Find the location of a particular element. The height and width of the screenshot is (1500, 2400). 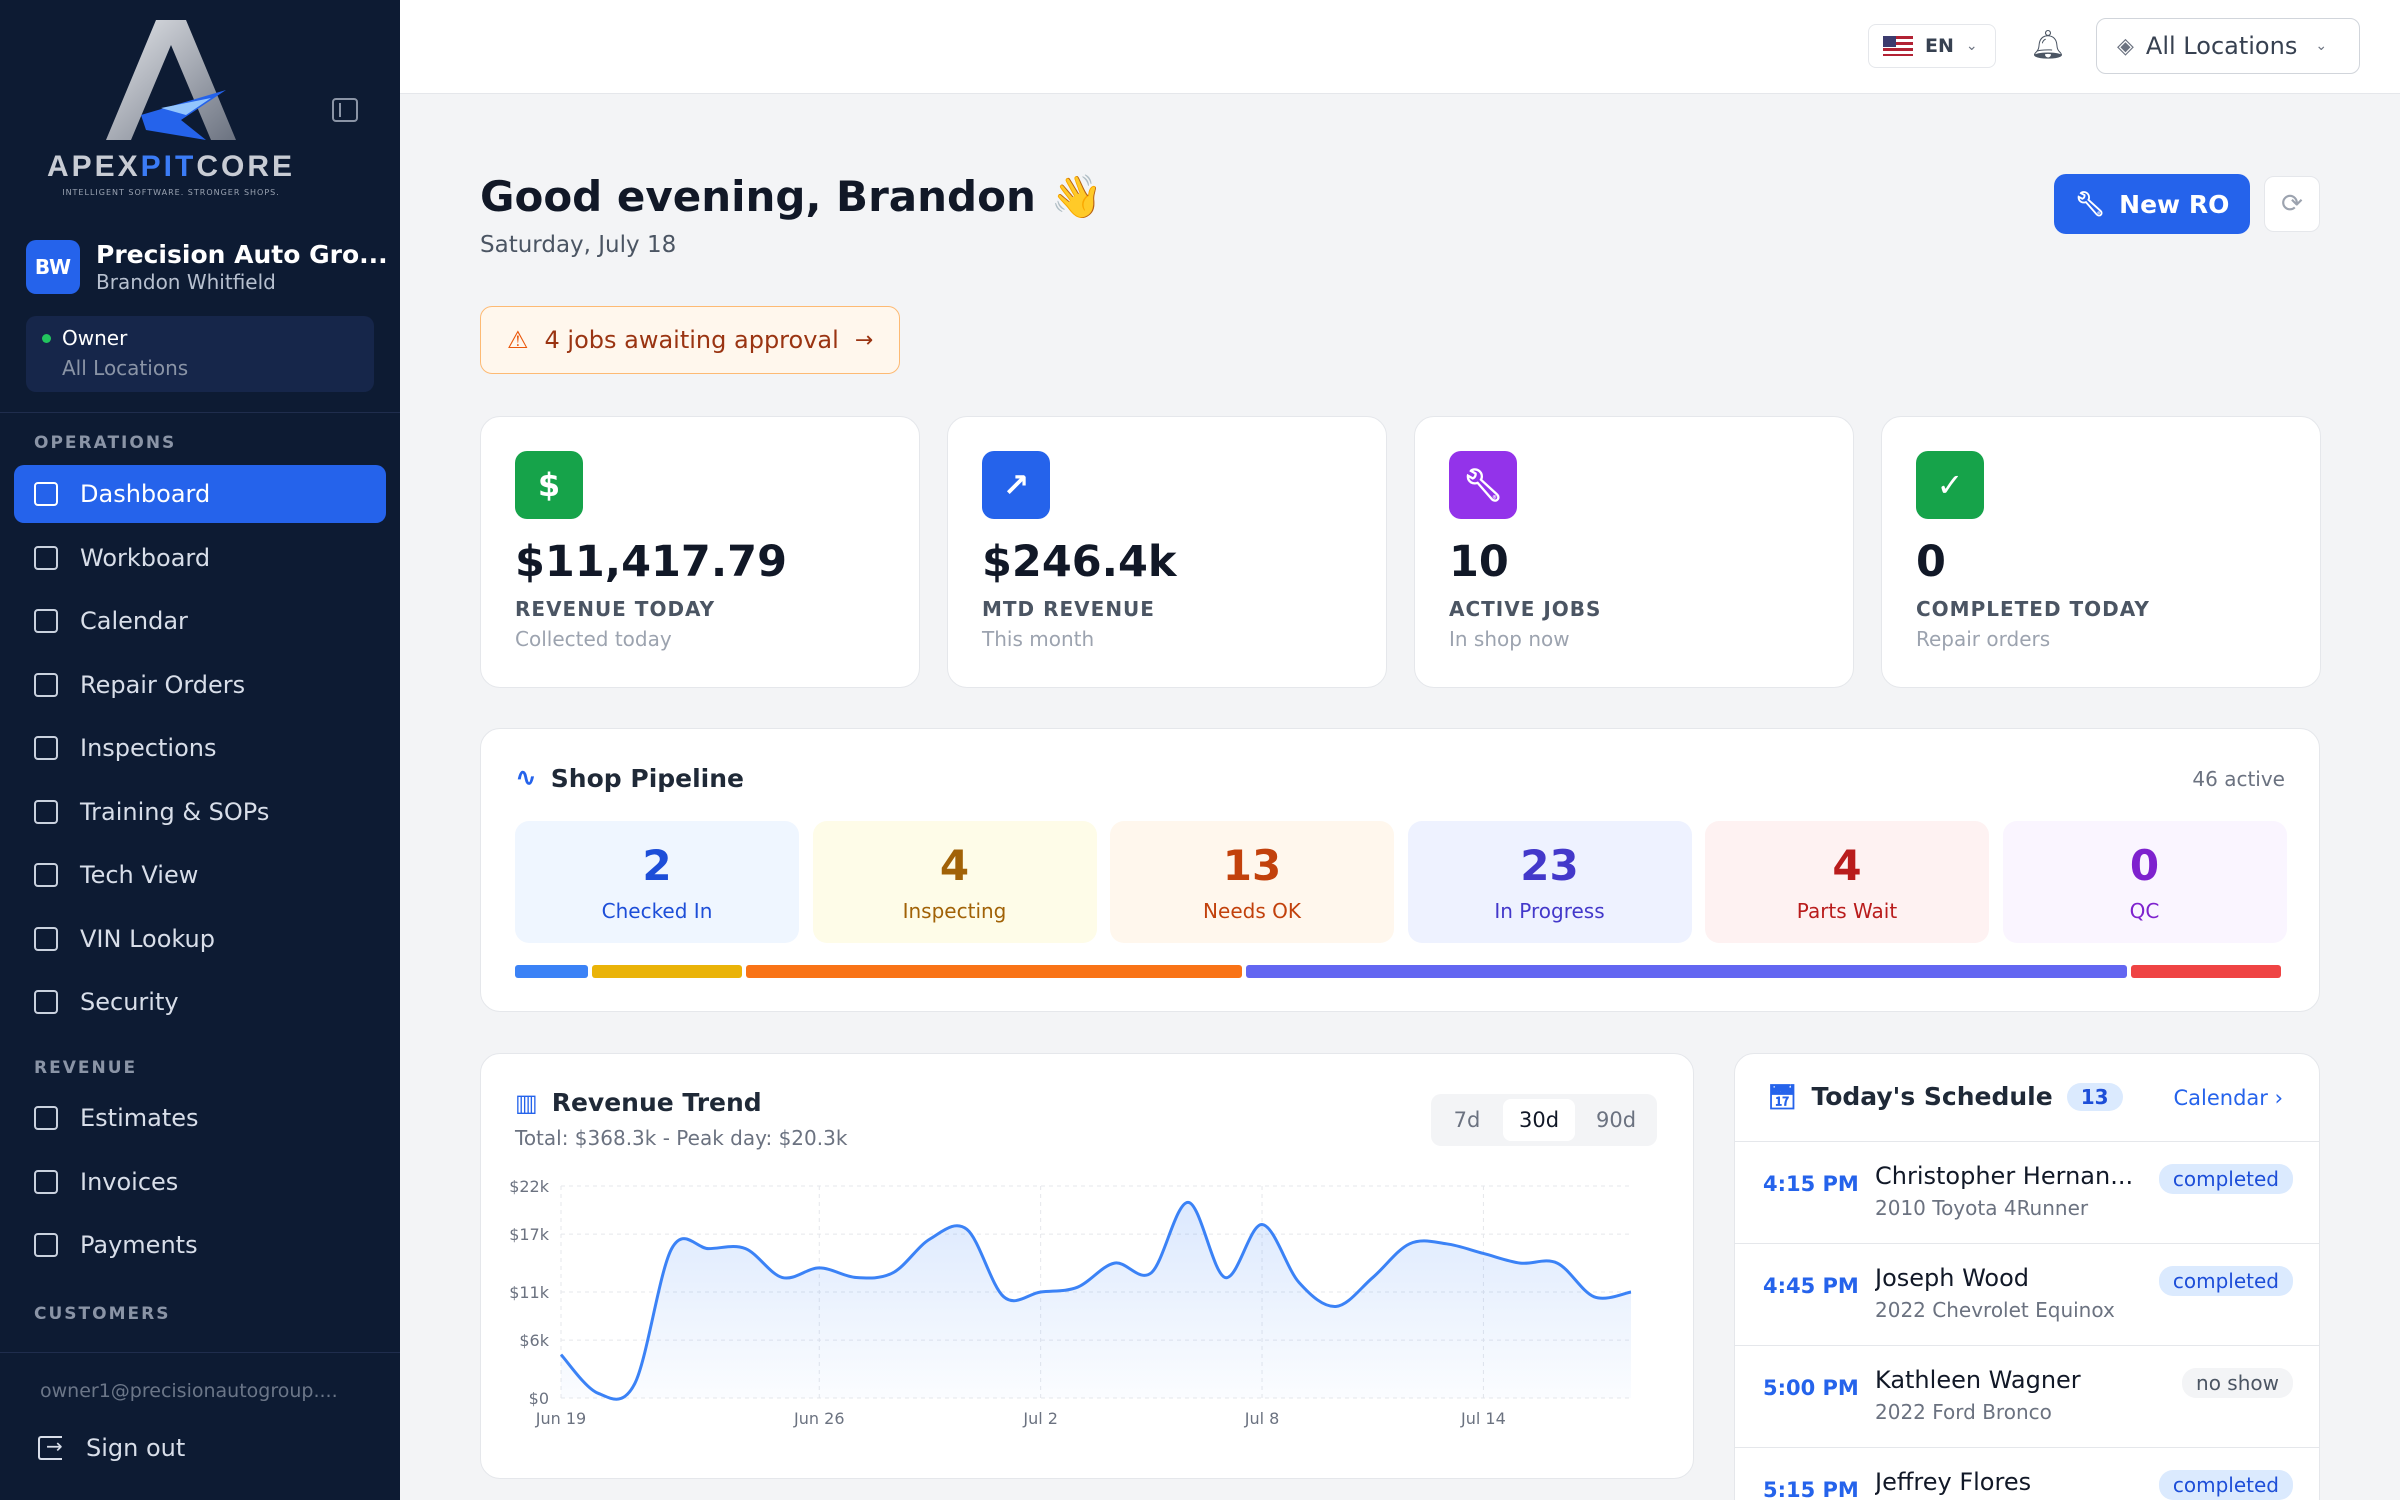

columns-icon is located at coordinates (46, 557).